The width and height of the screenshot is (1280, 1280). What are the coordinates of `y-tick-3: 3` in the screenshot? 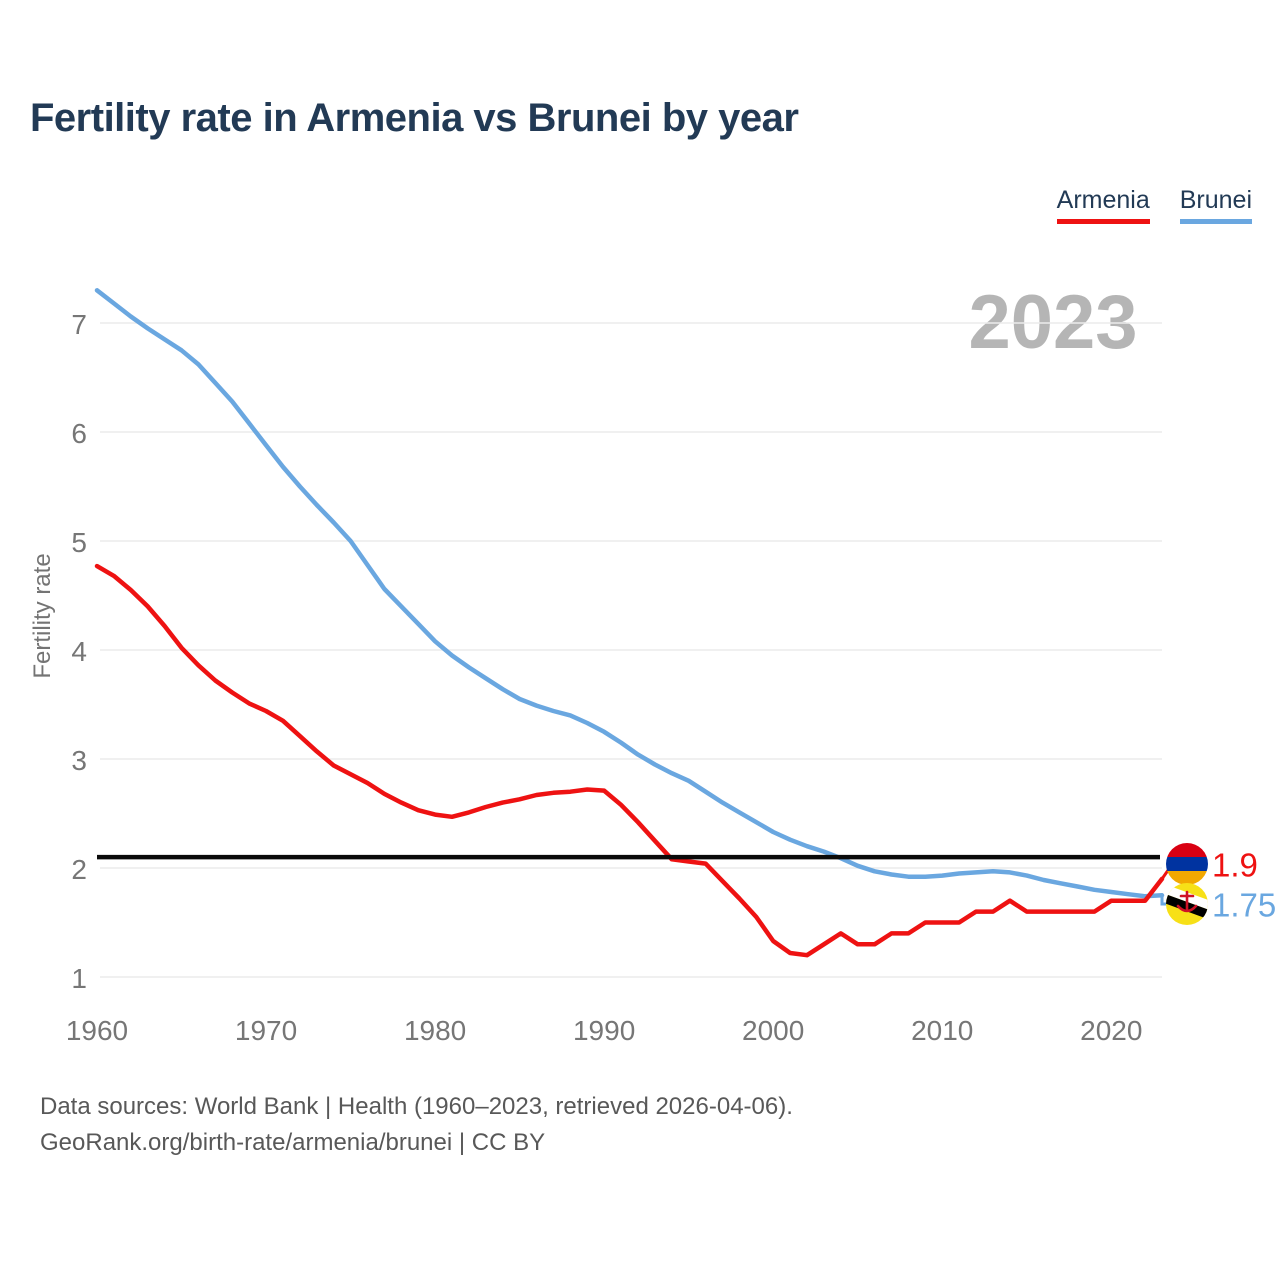 It's located at (79, 760).